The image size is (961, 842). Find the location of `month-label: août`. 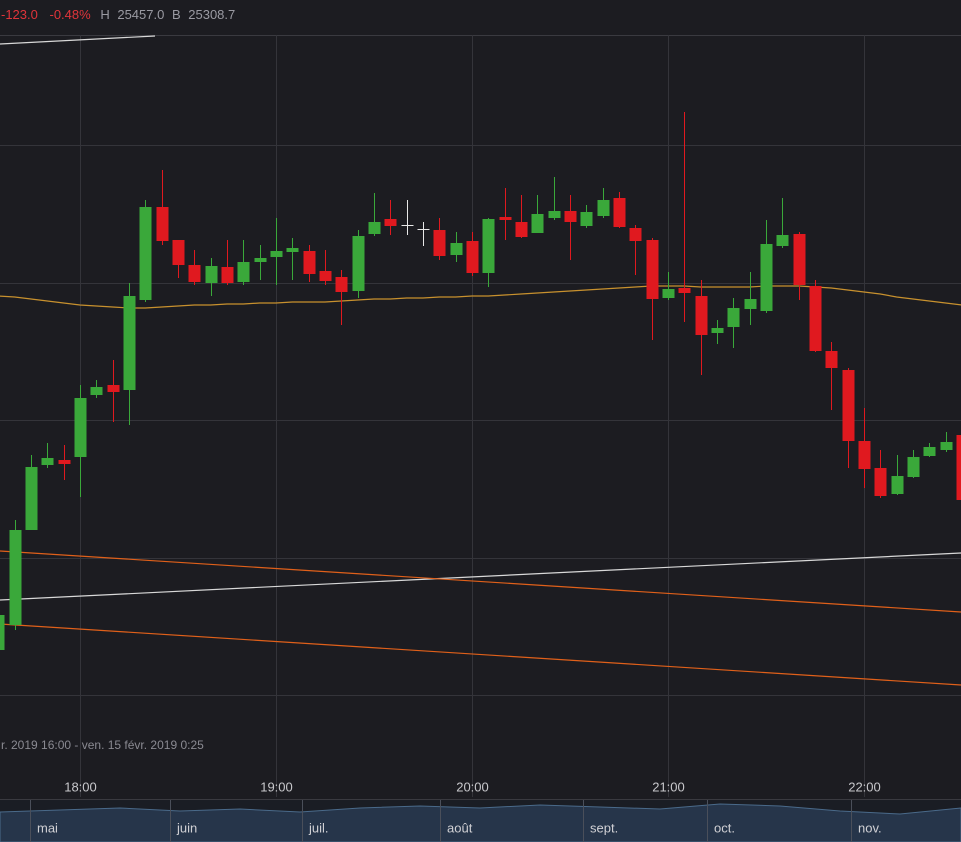

month-label: août is located at coordinates (460, 827).